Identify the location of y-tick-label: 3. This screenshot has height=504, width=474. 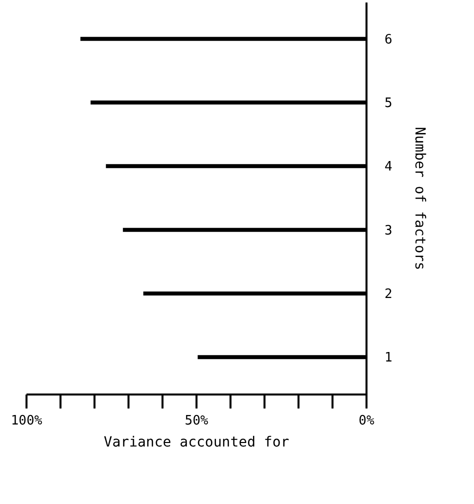
(388, 230).